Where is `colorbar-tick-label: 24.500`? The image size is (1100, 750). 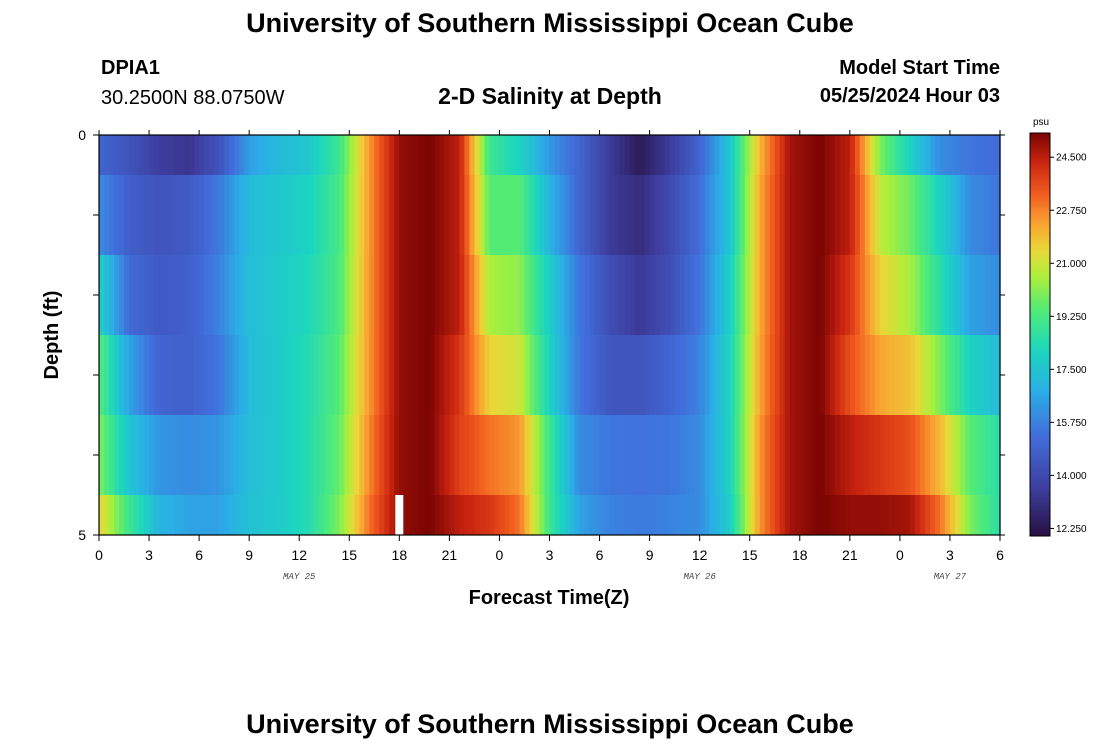 colorbar-tick-label: 24.500 is located at coordinates (1071, 158).